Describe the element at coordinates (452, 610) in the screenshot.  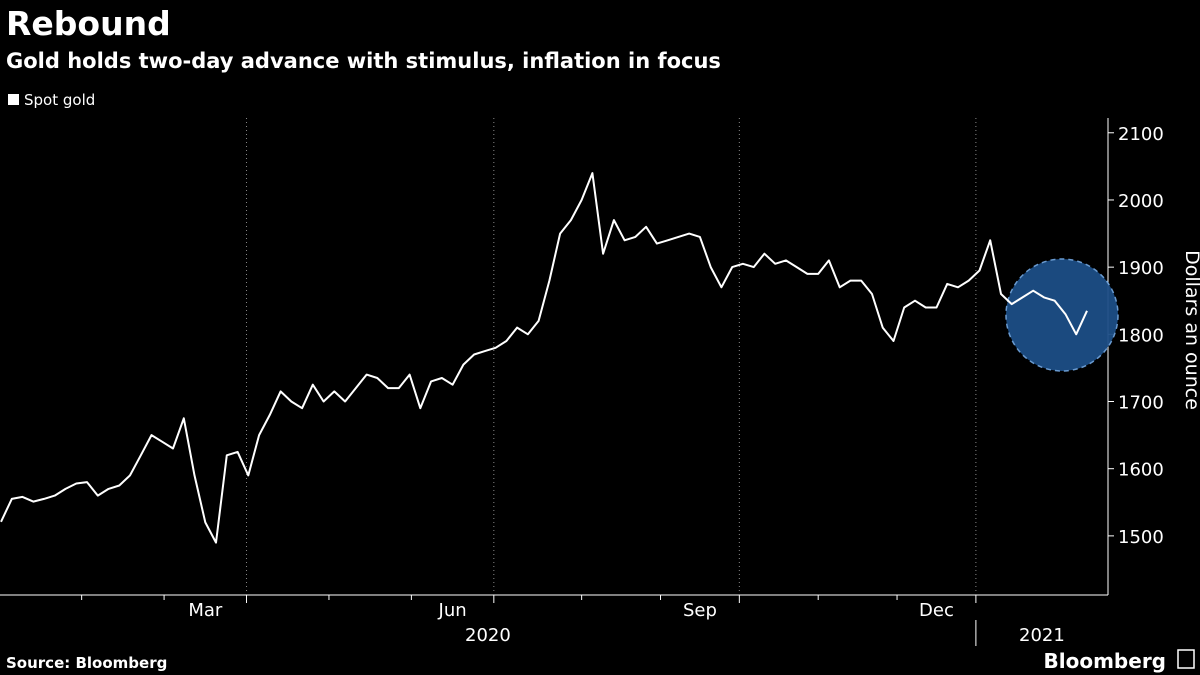
I see `x-tick-label: Jun` at that location.